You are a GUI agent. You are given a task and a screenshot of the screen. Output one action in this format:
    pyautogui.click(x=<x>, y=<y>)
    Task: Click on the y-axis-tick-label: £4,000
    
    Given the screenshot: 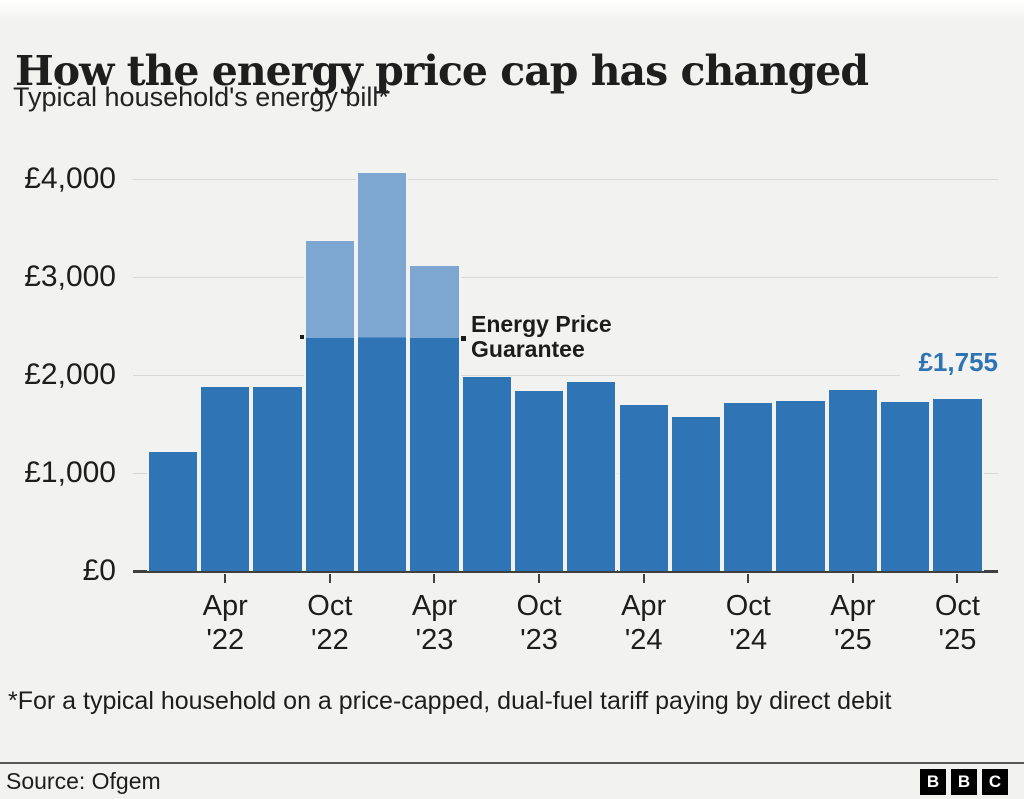 What is the action you would take?
    pyautogui.click(x=70, y=178)
    